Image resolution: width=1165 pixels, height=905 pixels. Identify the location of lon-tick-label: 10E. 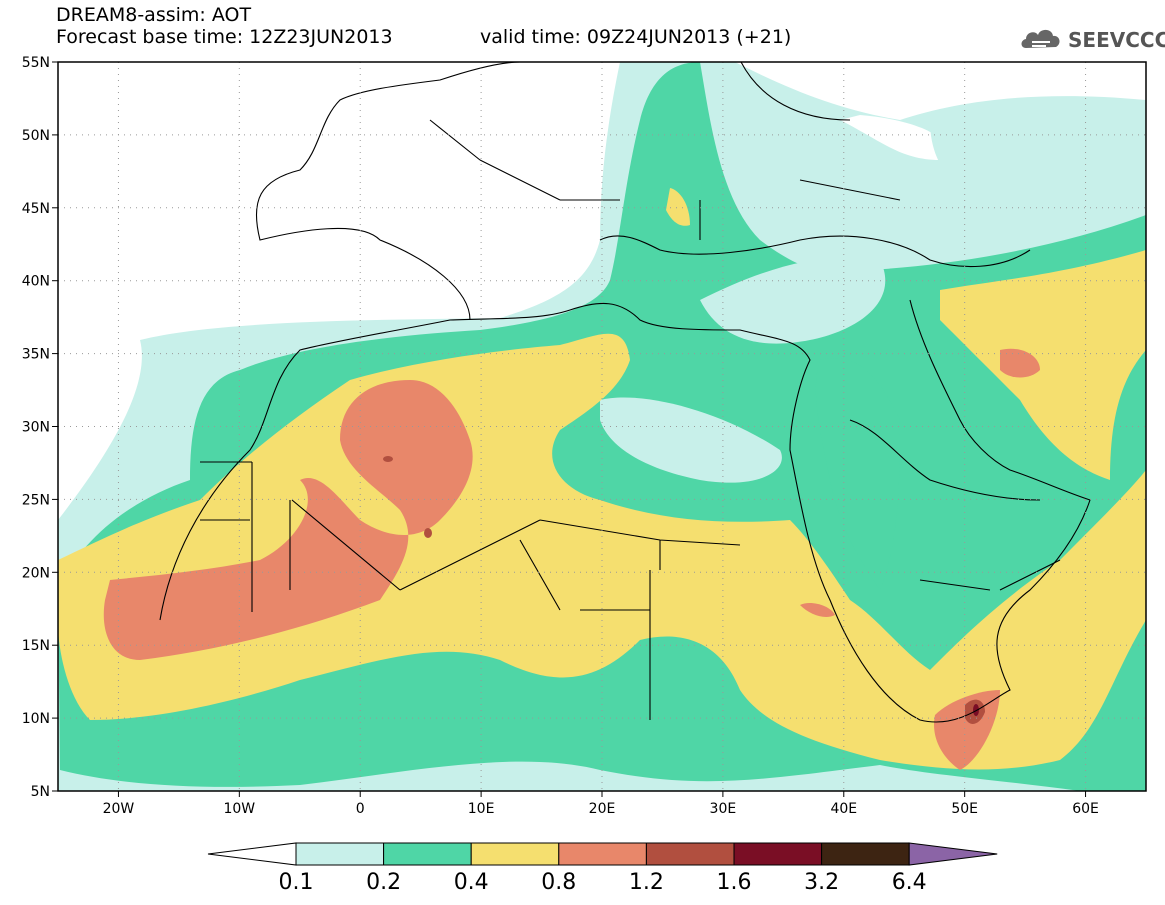
(481, 809).